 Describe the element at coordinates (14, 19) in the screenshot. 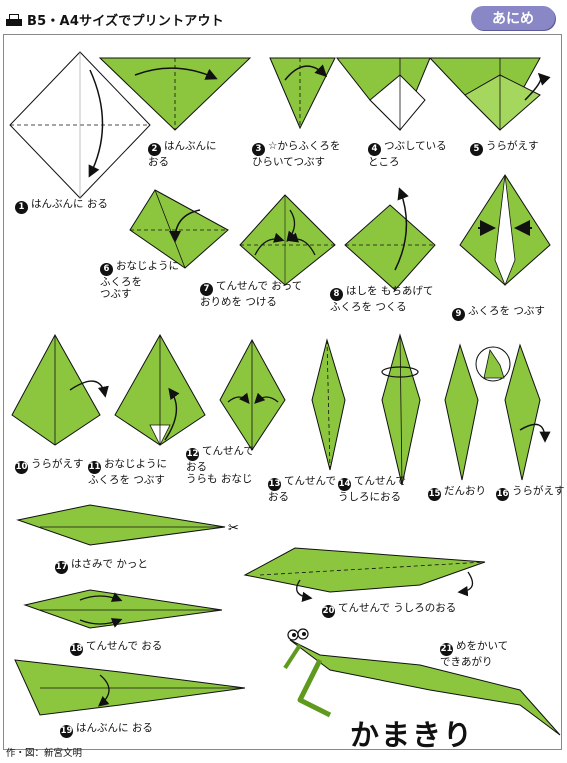

I see `printer-icon` at that location.